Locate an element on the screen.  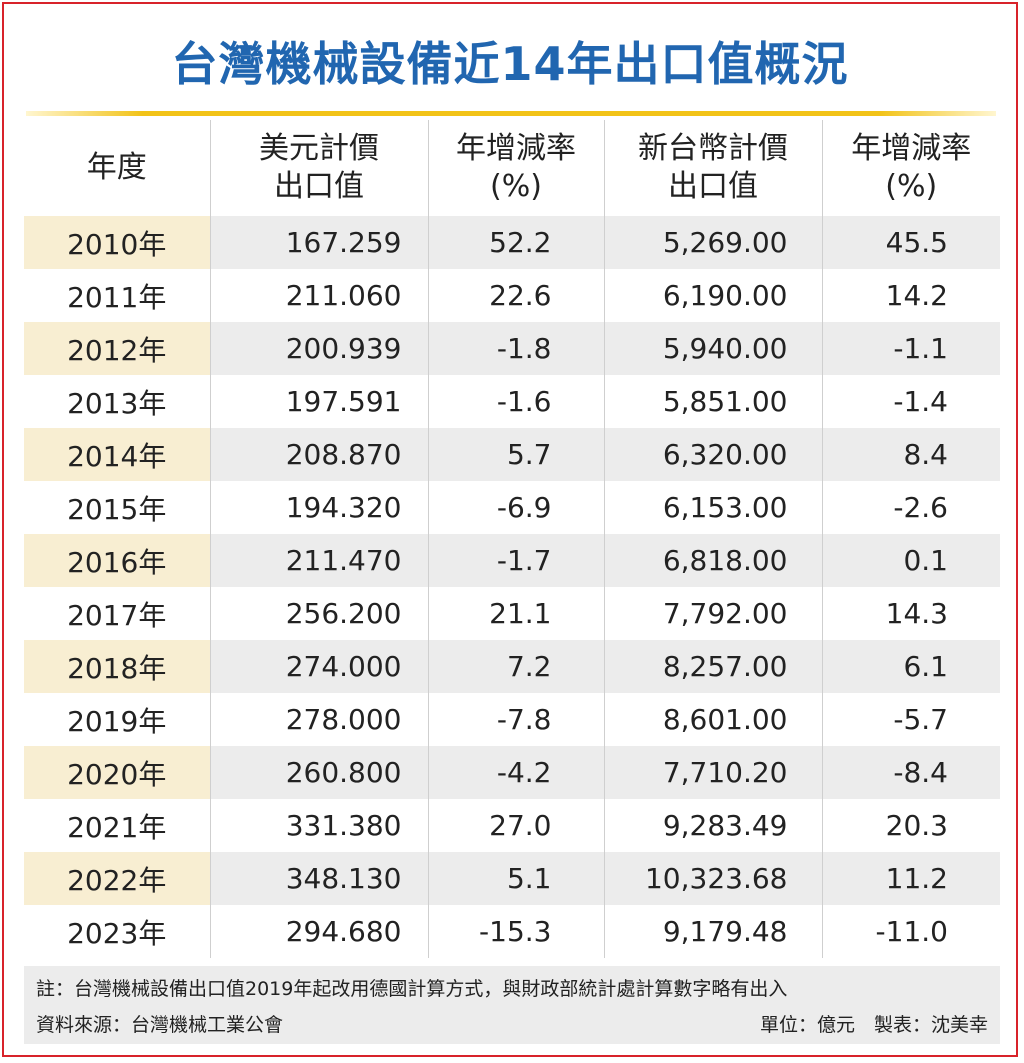
year-cell: 2012年 is located at coordinates (117, 348).